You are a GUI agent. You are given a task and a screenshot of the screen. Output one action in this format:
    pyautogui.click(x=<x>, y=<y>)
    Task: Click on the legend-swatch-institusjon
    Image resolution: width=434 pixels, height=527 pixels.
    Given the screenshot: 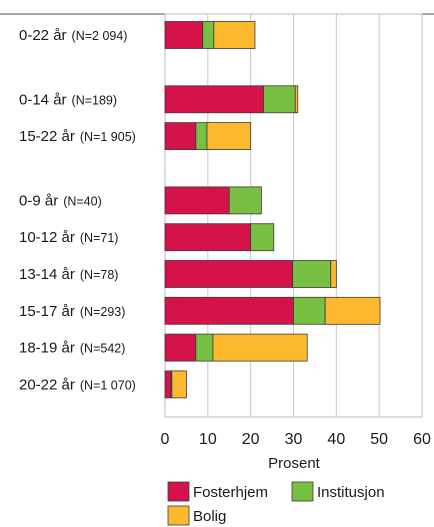 What is the action you would take?
    pyautogui.click(x=302, y=491)
    